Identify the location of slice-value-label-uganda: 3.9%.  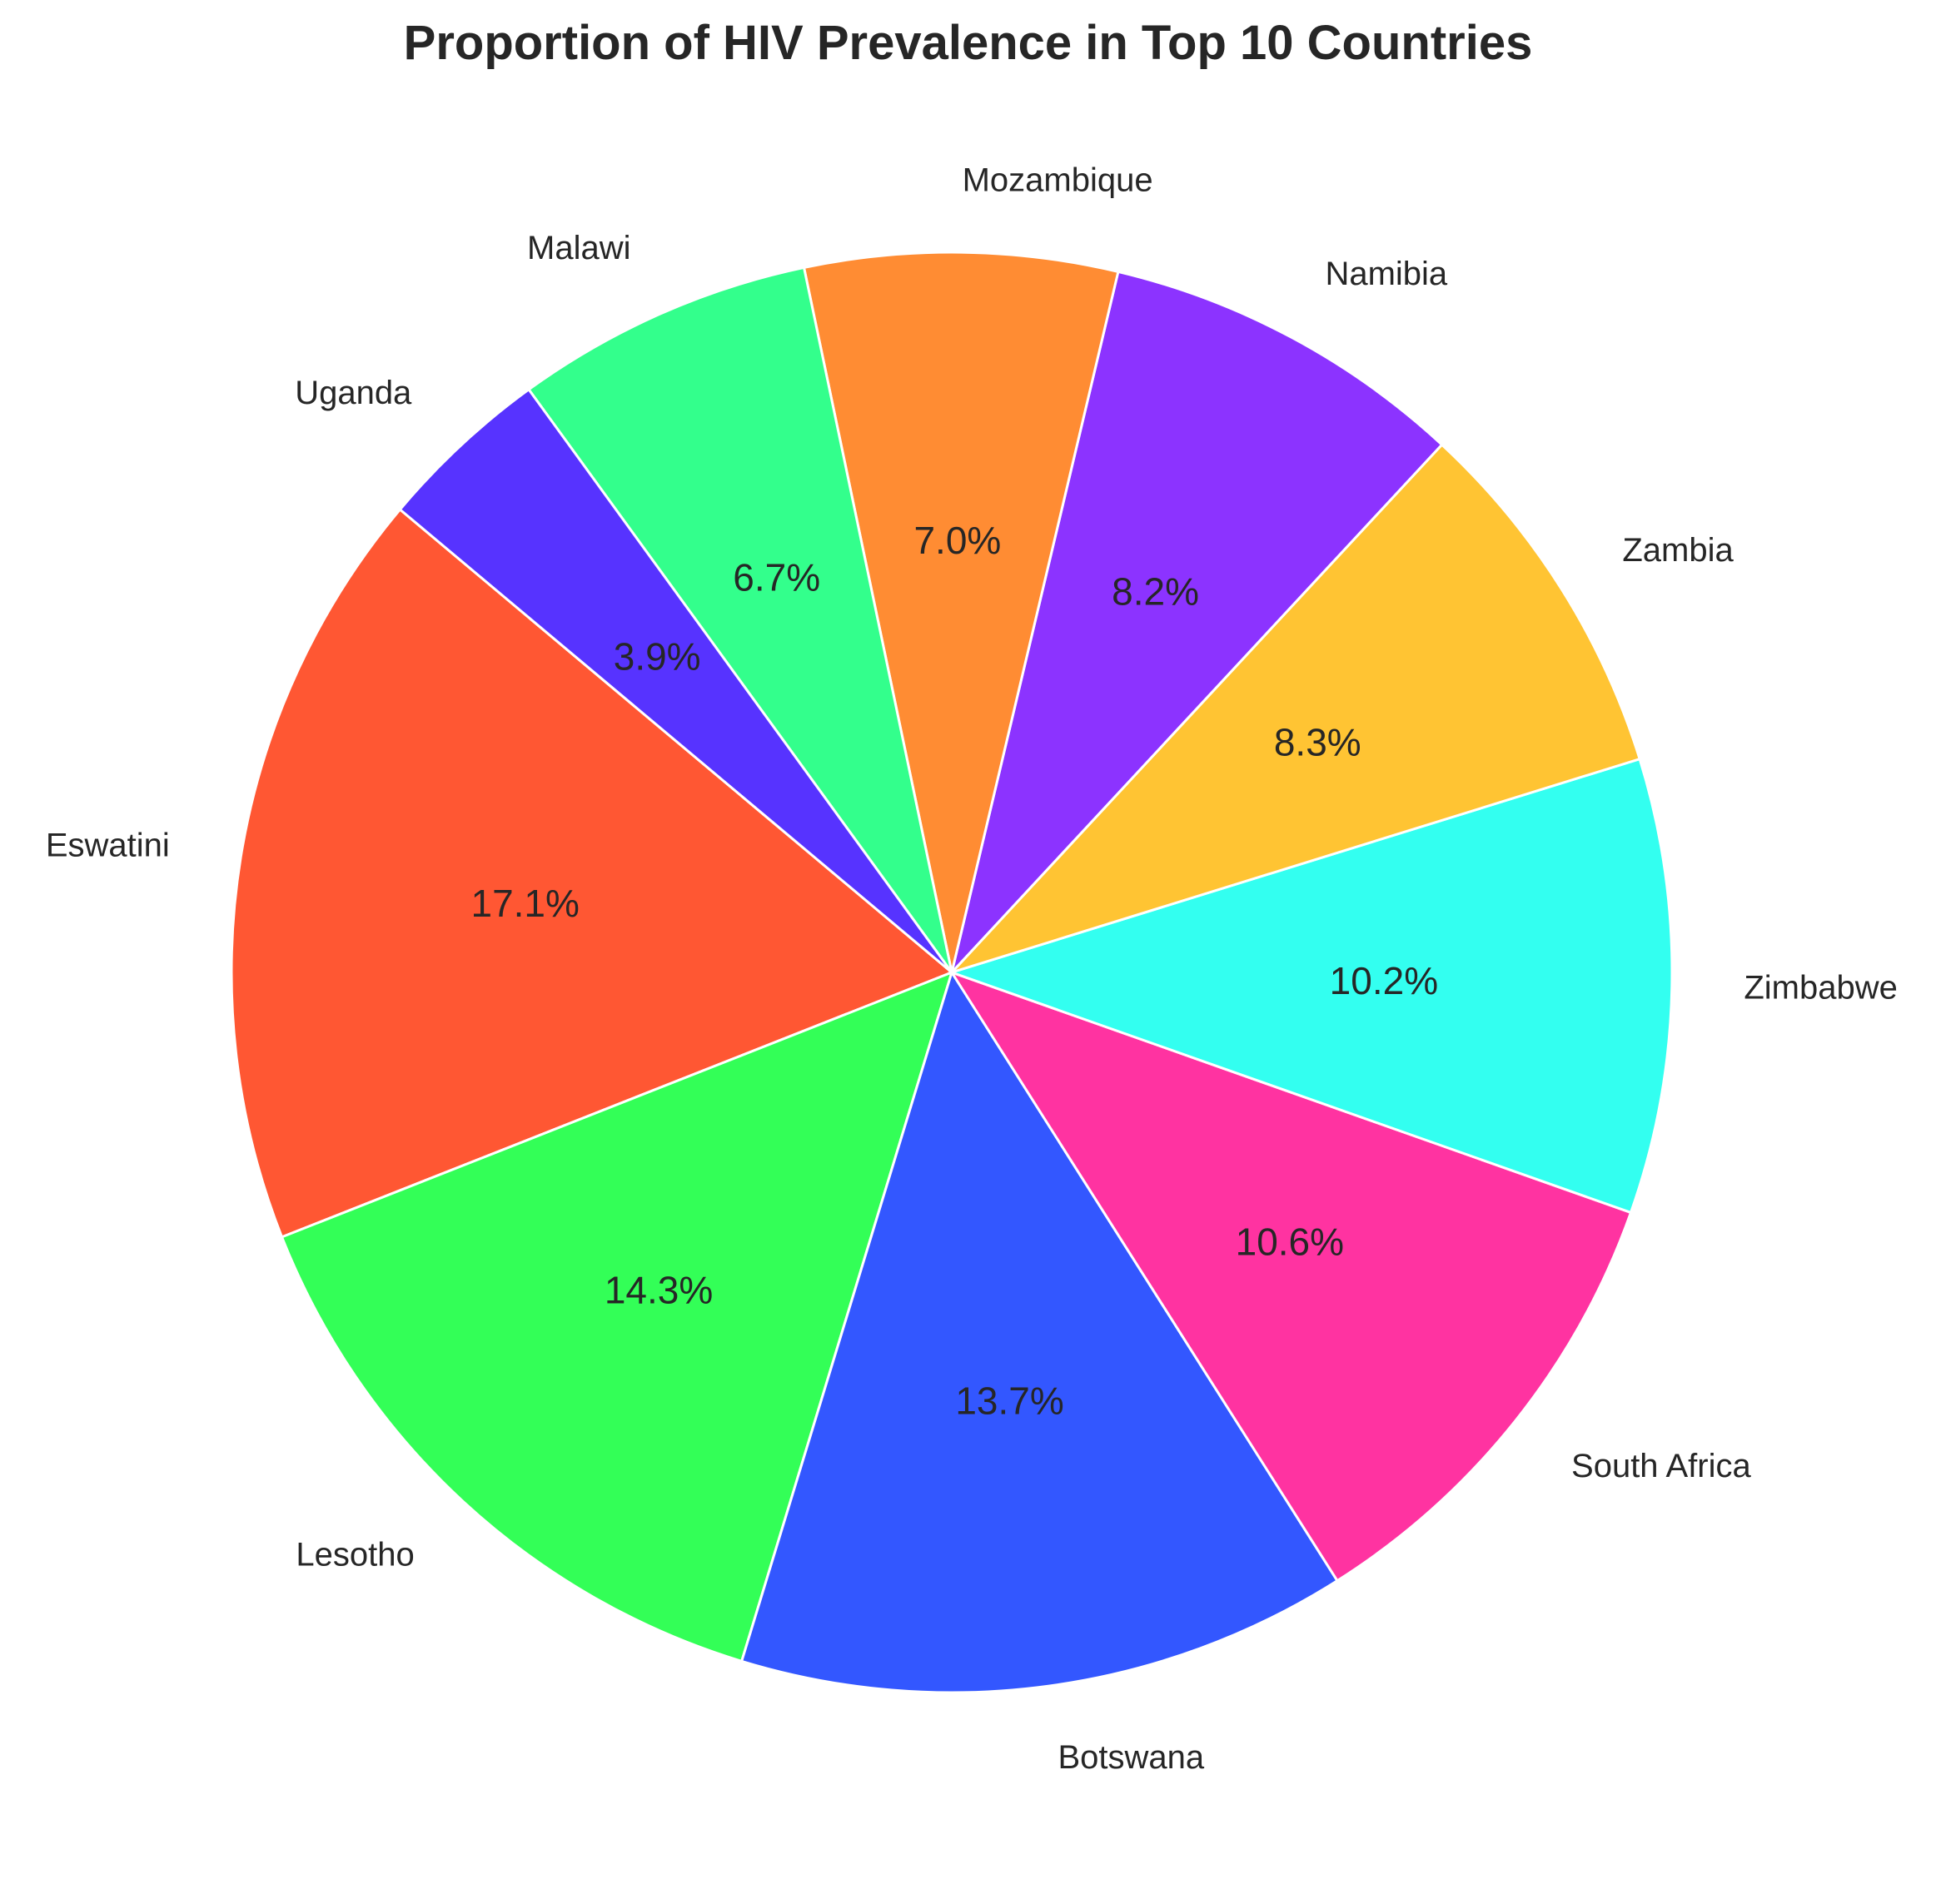
(657, 656).